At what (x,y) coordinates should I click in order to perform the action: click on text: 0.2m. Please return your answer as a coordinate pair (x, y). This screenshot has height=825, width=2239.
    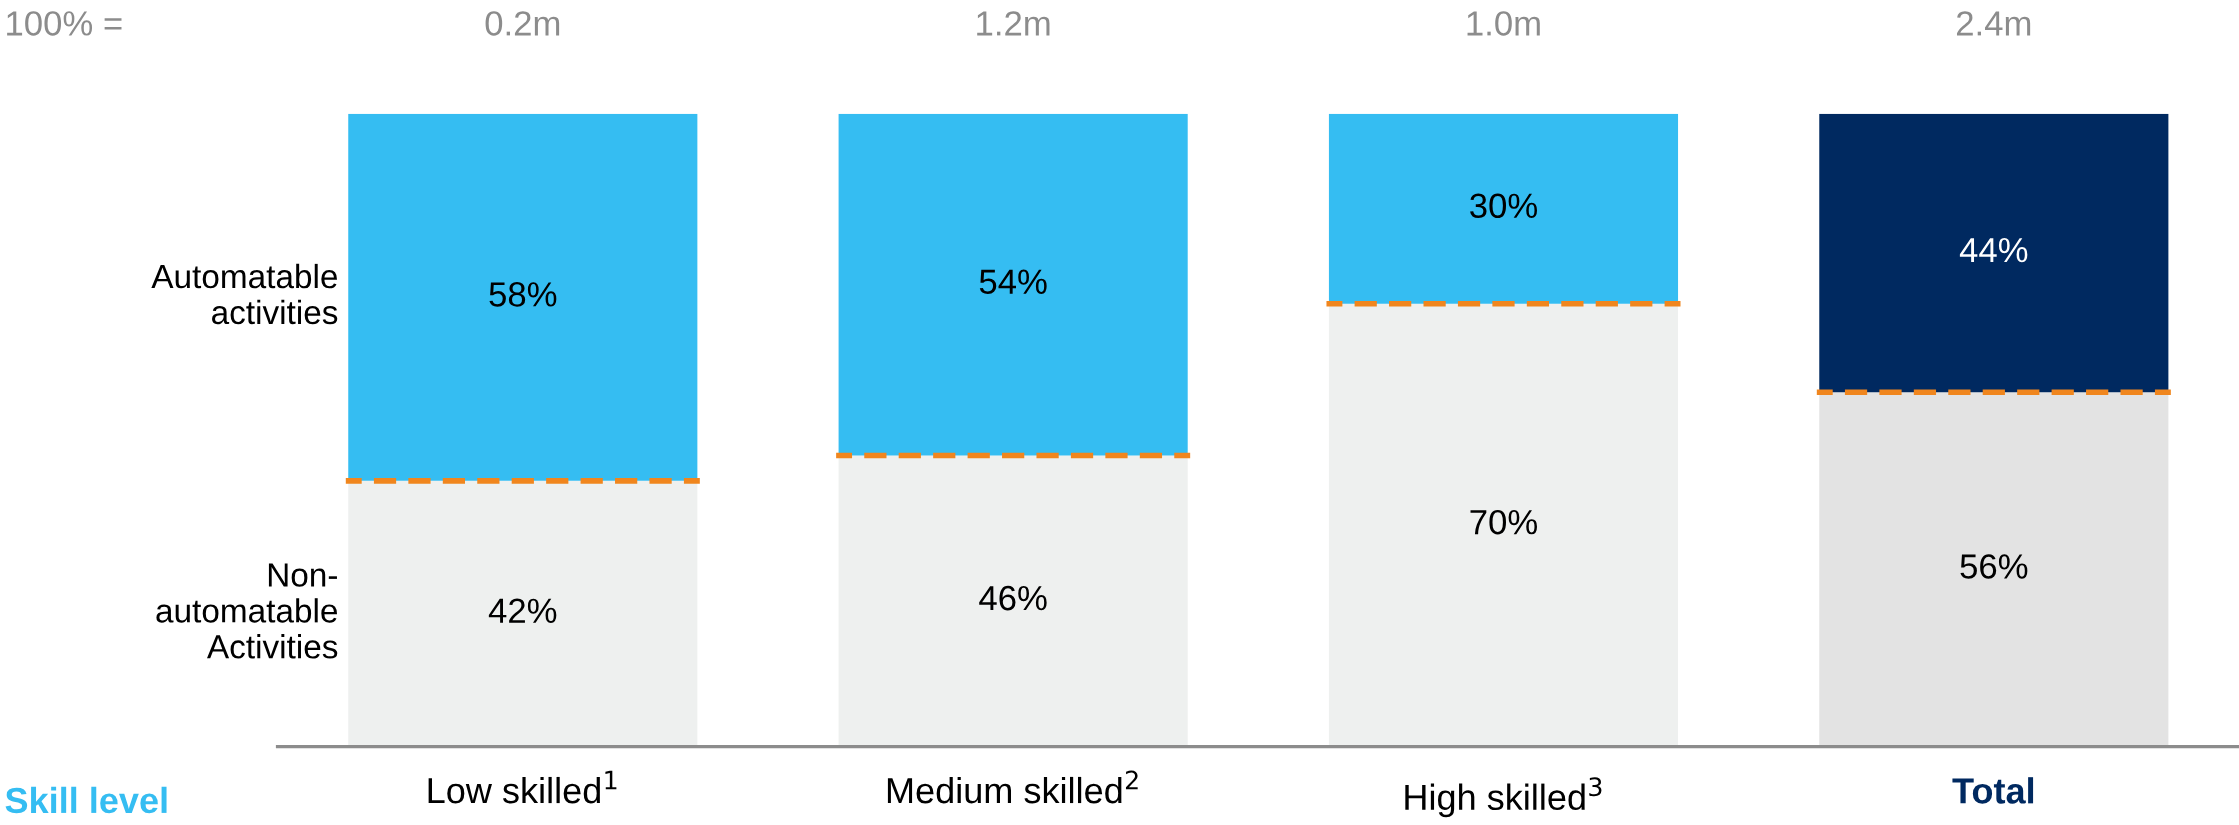
    Looking at the image, I should click on (522, 23).